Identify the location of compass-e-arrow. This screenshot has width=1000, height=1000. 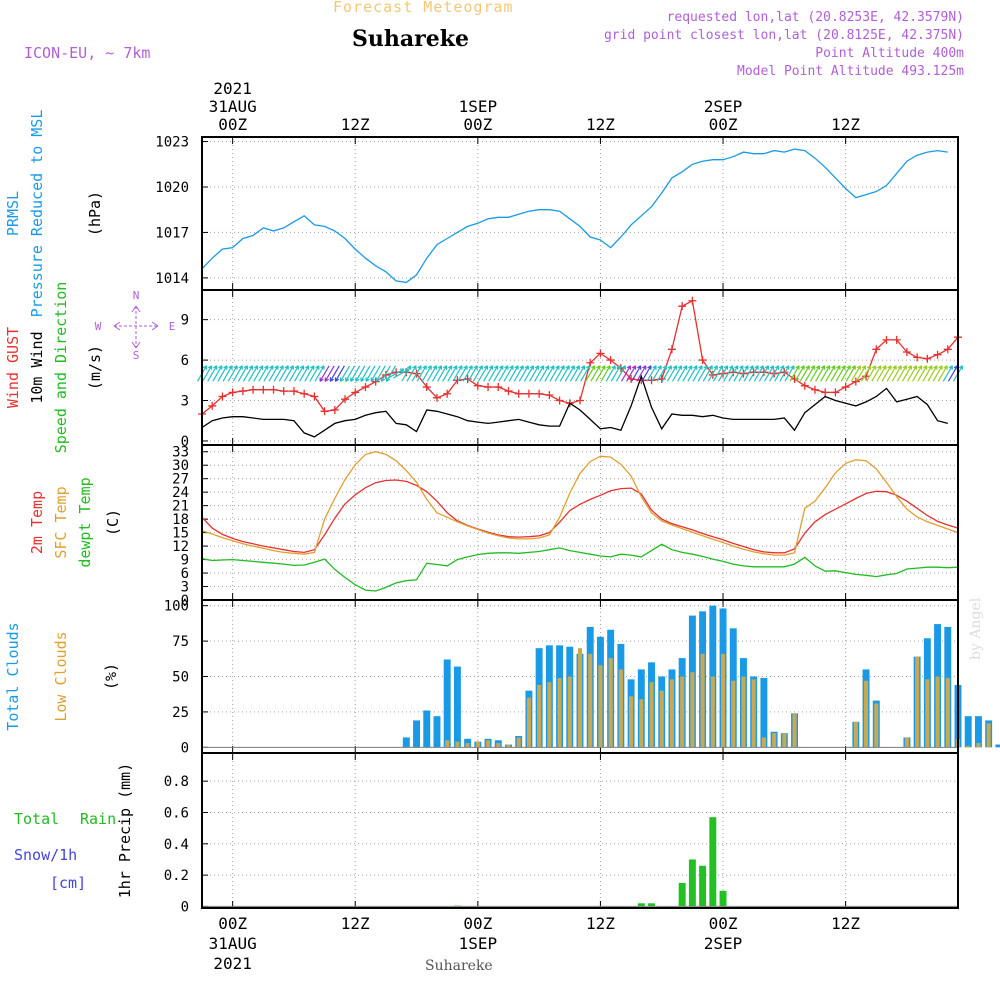
(155, 326).